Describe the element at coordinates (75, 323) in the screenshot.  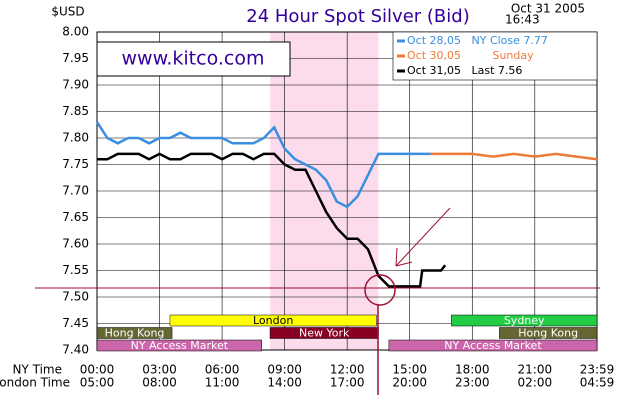
I see `y-tick-label: 7.45` at that location.